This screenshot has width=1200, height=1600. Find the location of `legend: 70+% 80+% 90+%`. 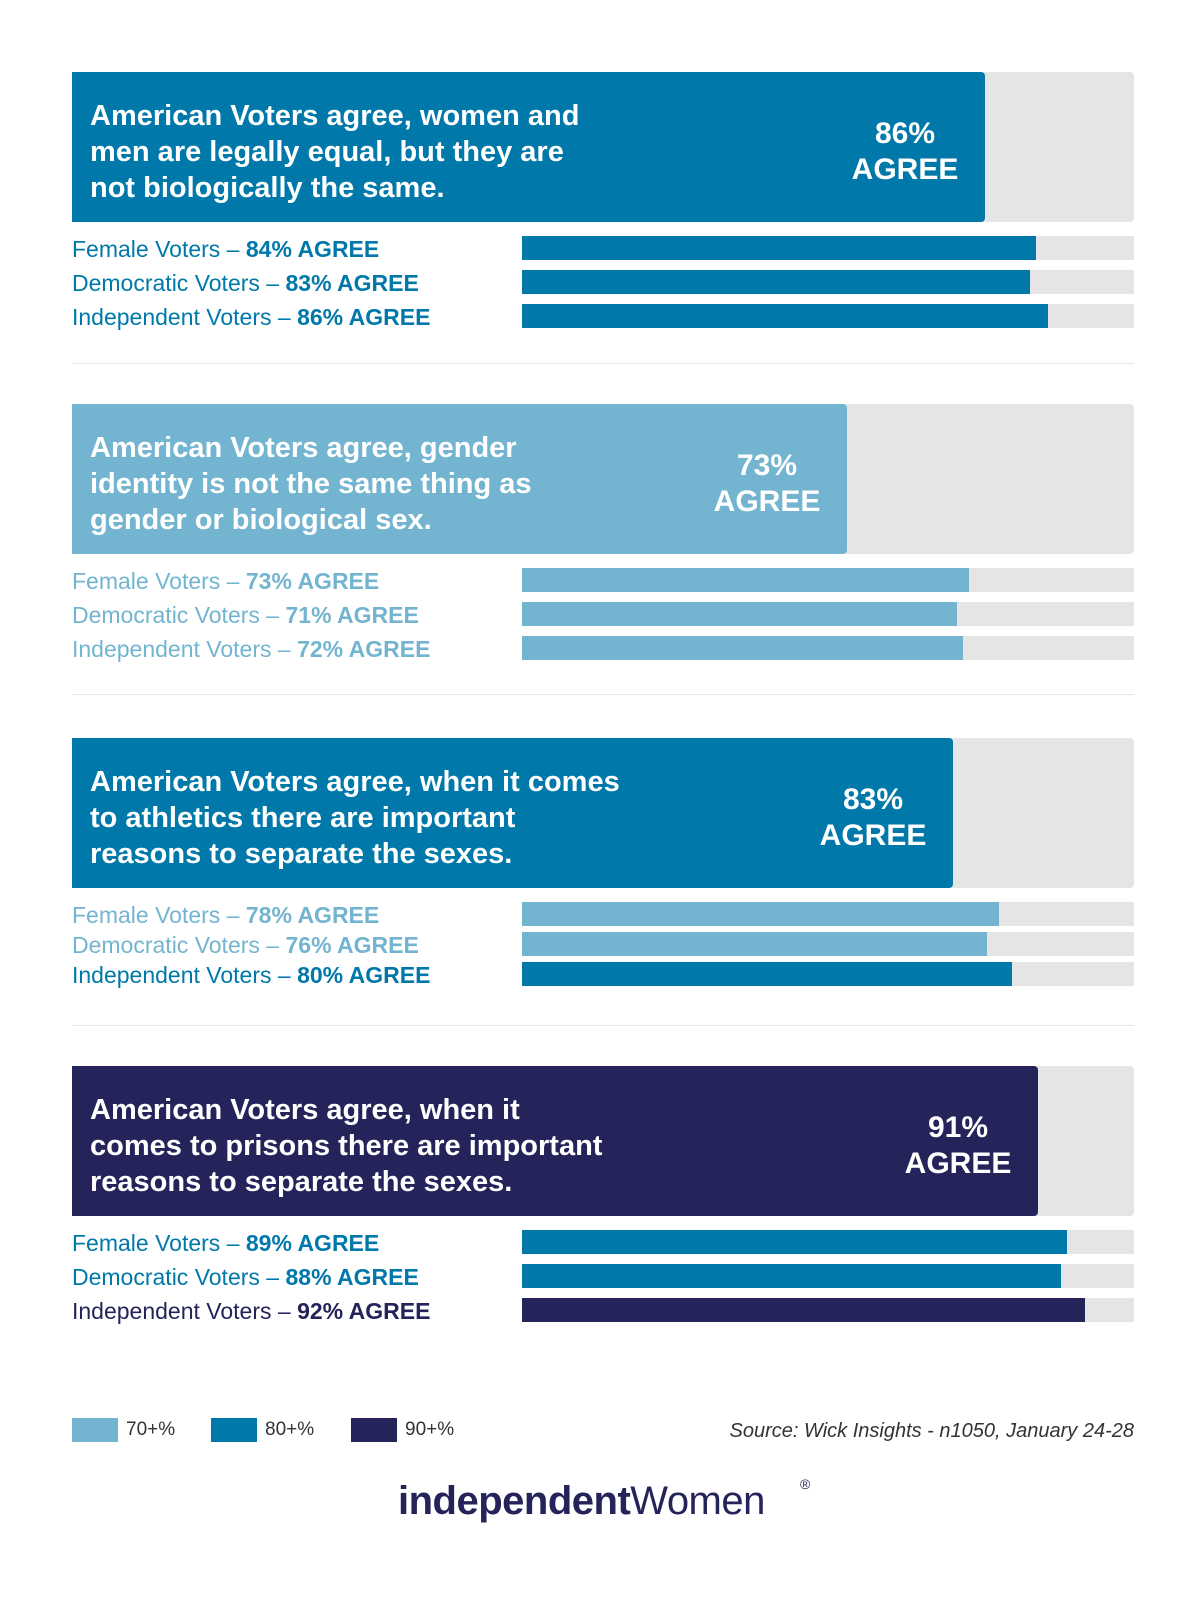

legend: 70+% 80+% 90+% is located at coordinates (603, 1433).